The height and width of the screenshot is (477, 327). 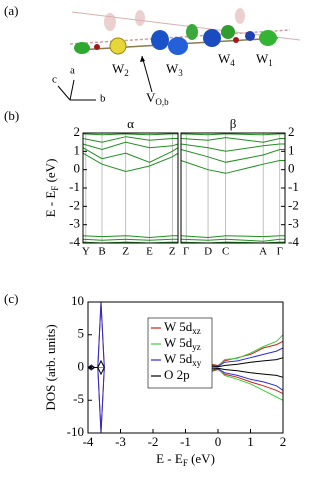 What do you see at coordinates (149, 252) in the screenshot?
I see `x-tick-label: E` at bounding box center [149, 252].